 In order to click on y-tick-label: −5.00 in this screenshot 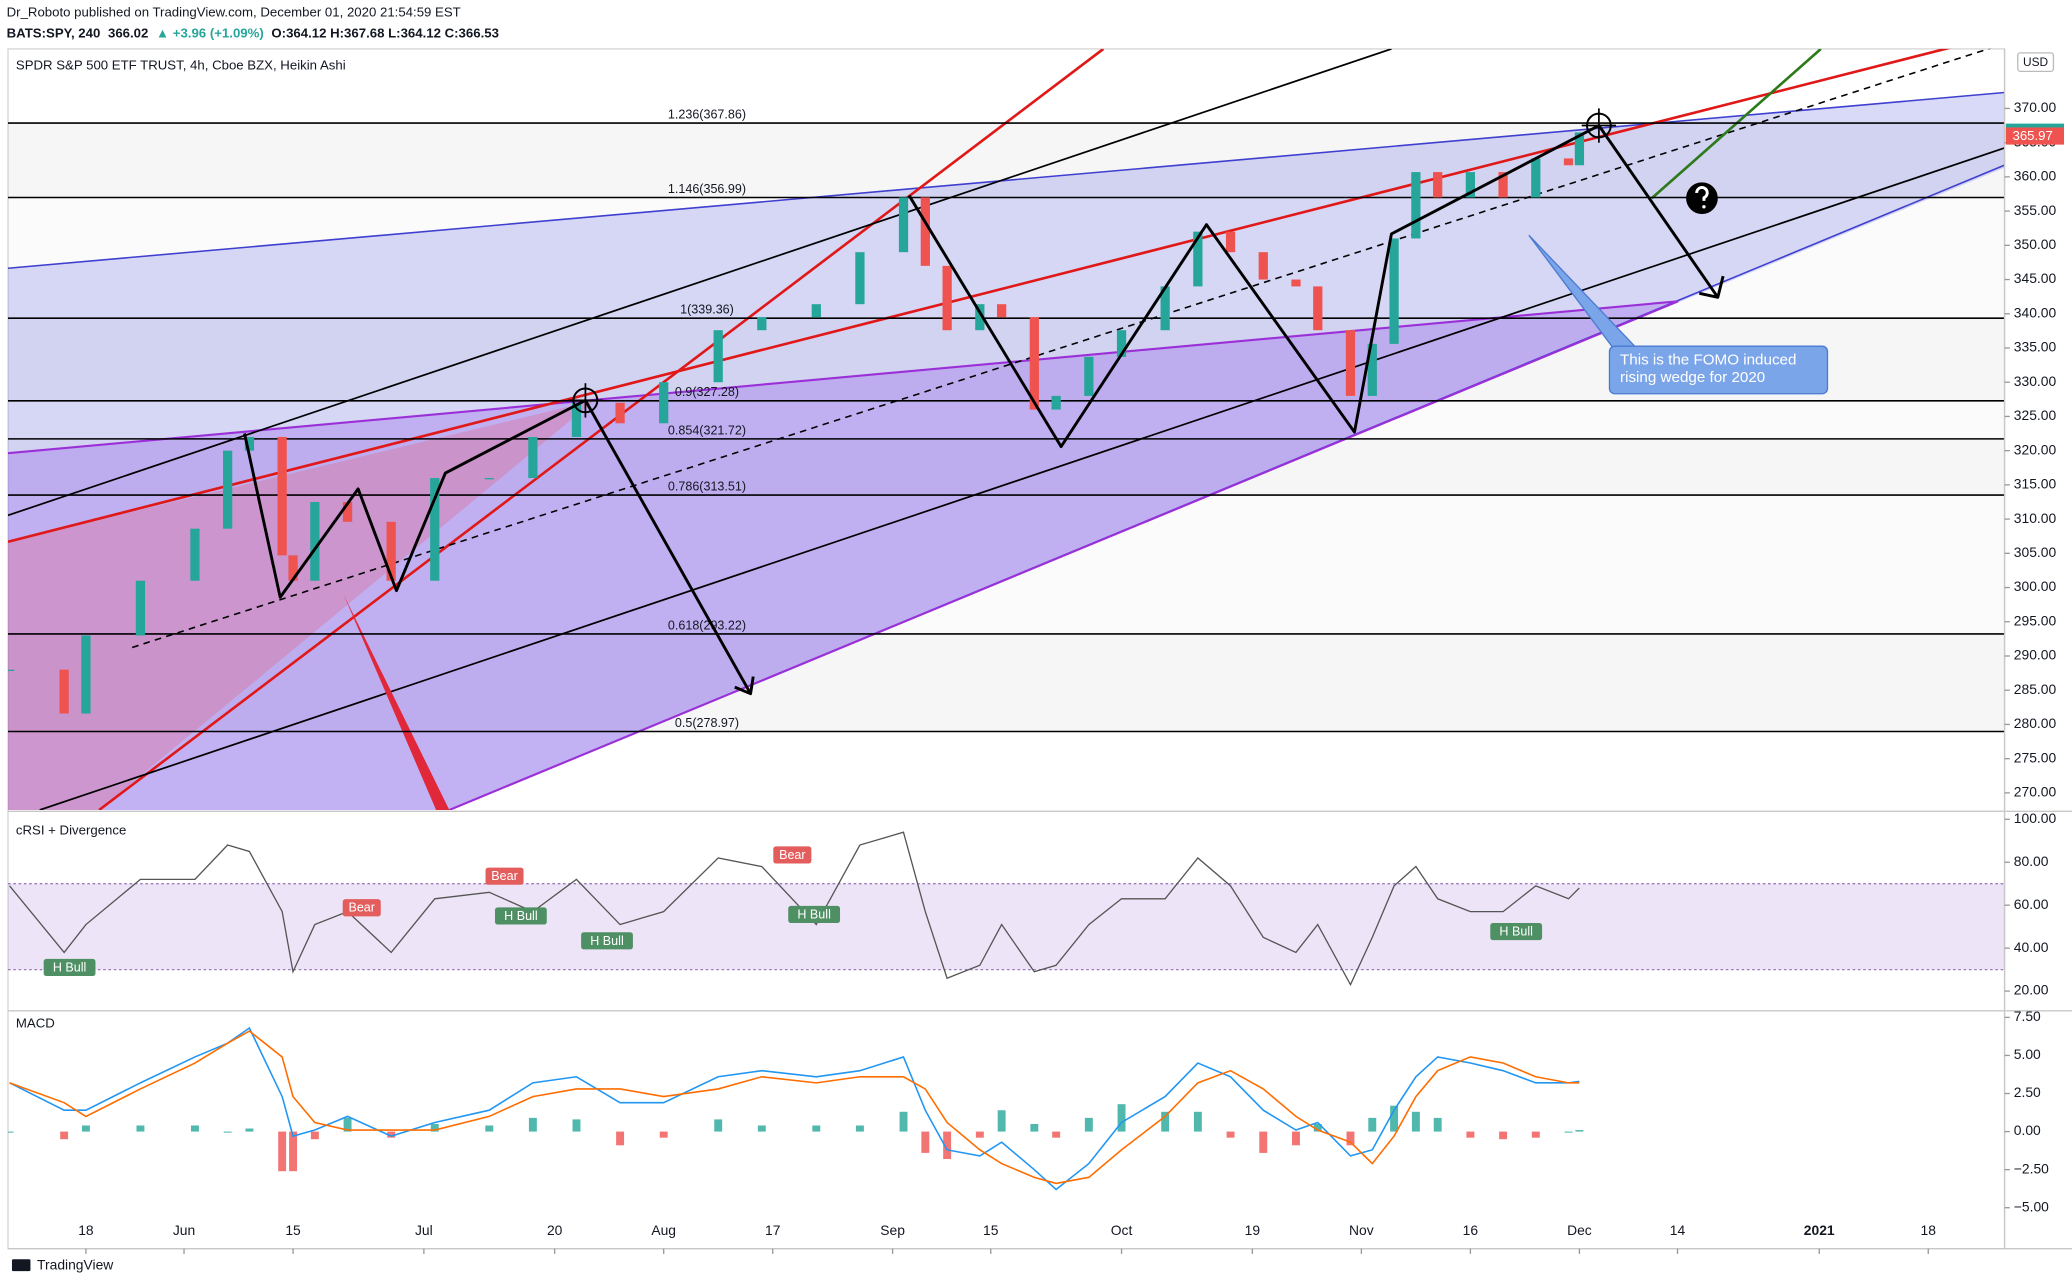, I will do `click(2031, 1206)`.